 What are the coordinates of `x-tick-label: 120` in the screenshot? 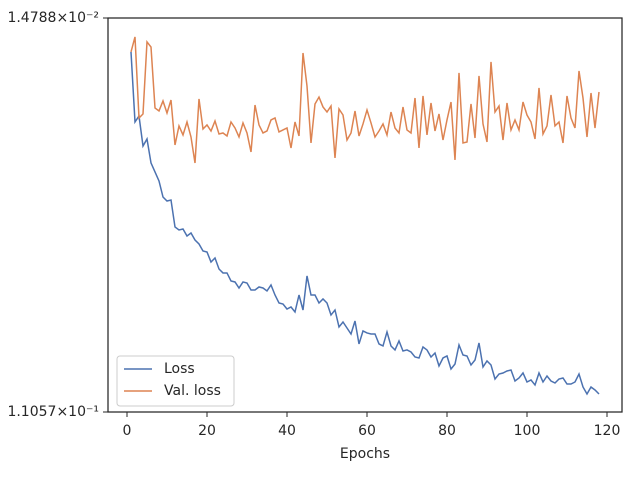 It's located at (607, 431).